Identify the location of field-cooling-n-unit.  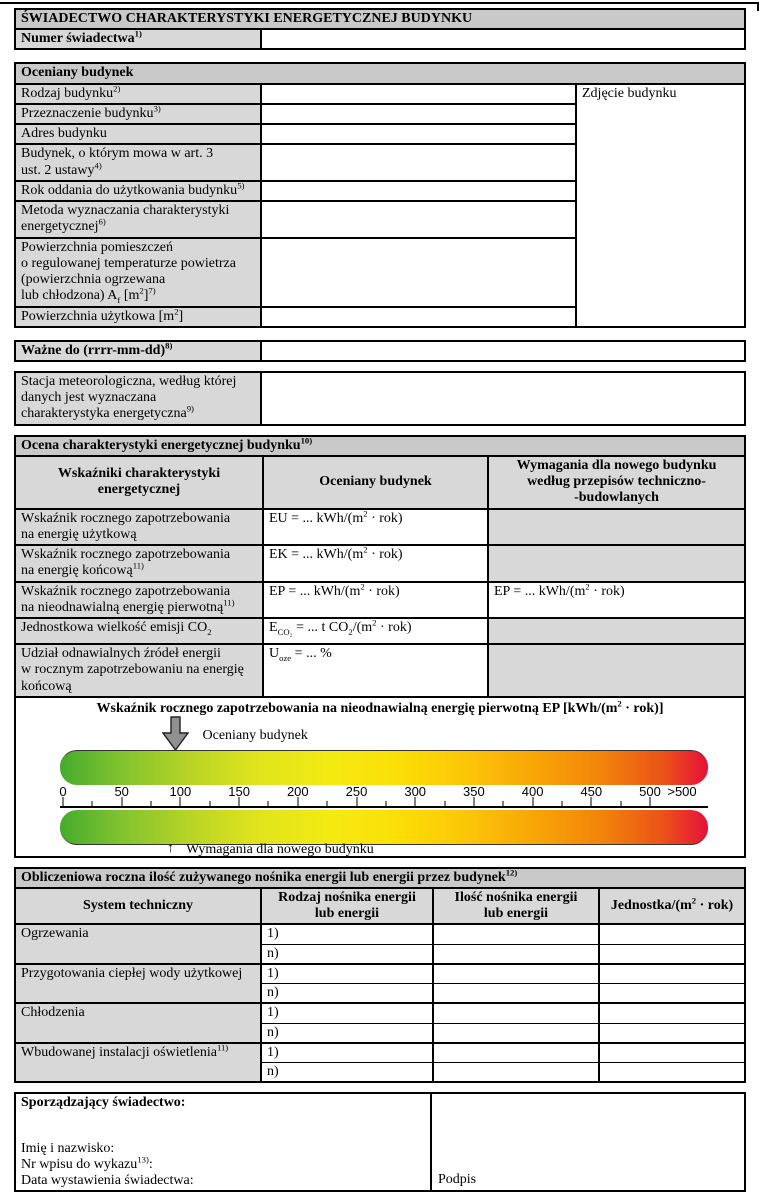
(672, 1033).